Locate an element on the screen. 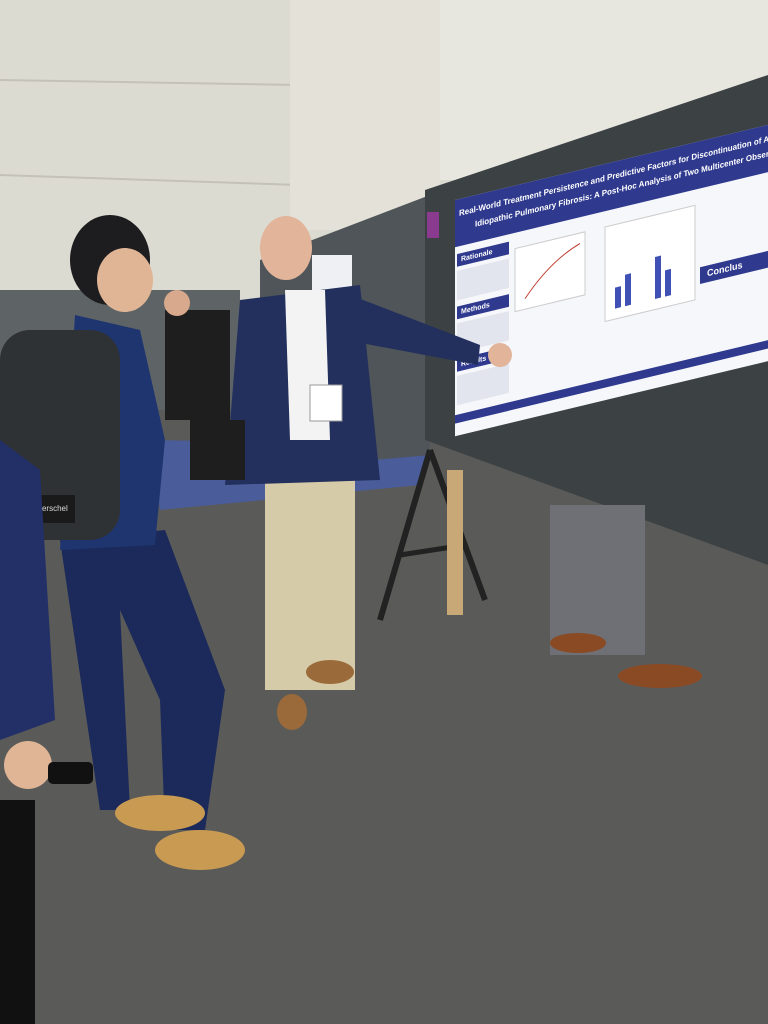 This screenshot has width=768, height=1024. hand is located at coordinates (500, 355).